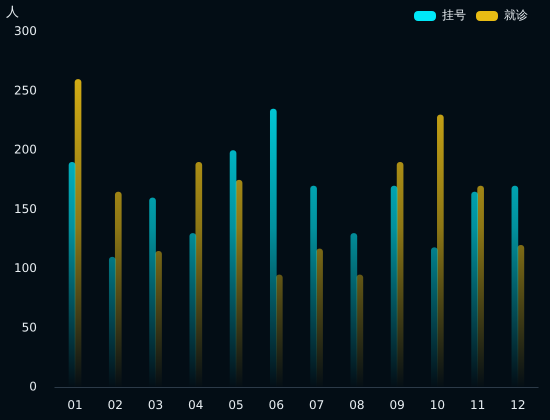  What do you see at coordinates (12, 12) in the screenshot?
I see `y-axis-title: 人` at bounding box center [12, 12].